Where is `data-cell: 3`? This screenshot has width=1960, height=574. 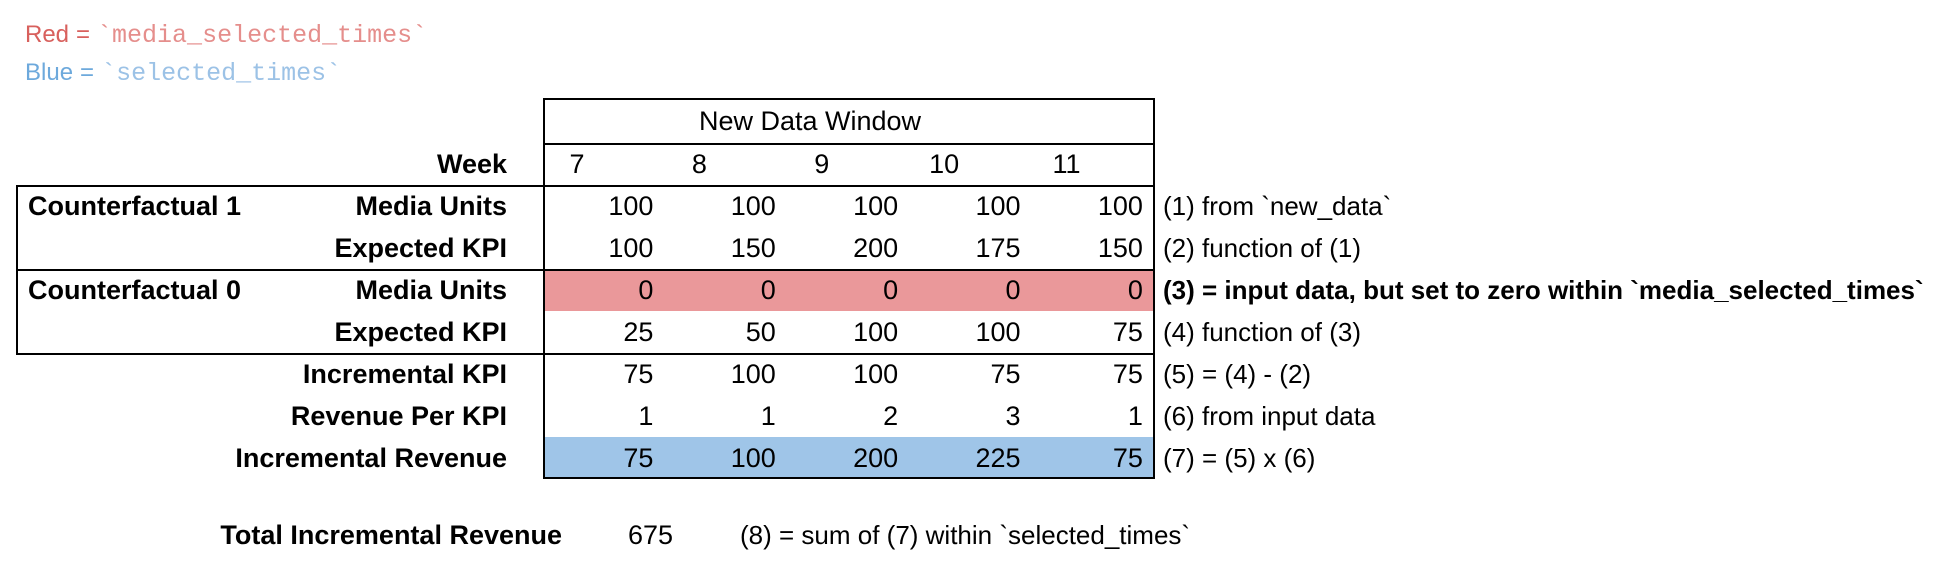 data-cell: 3 is located at coordinates (1013, 416).